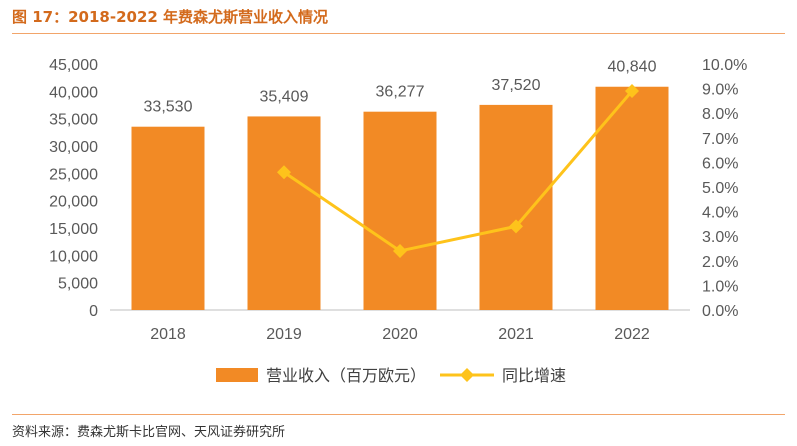  What do you see at coordinates (720, 213) in the screenshot?
I see `y-right-tick-label: 4.0%` at bounding box center [720, 213].